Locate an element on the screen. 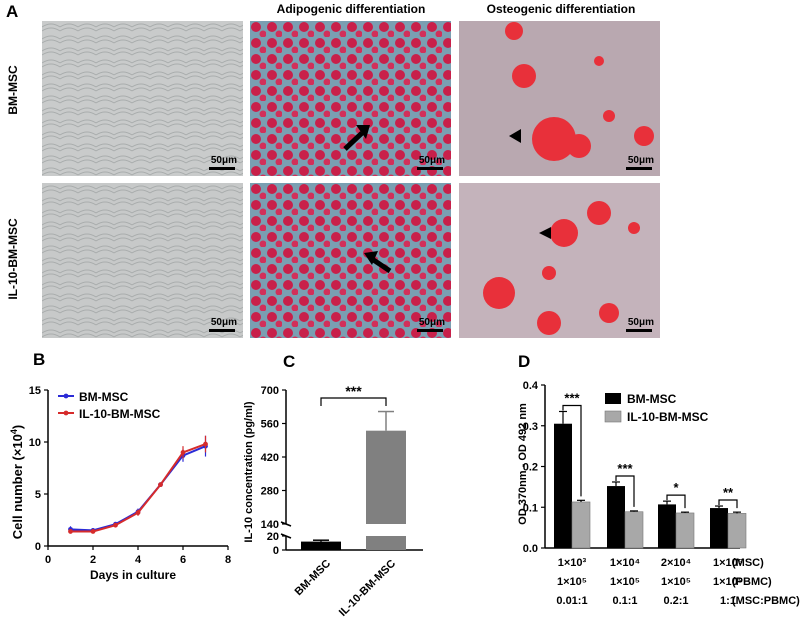 The image size is (812, 625). msc-count-label: 2×10⁴ is located at coordinates (676, 563).